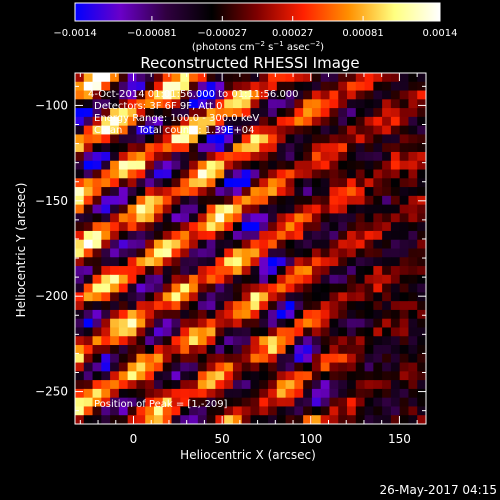  I want to click on annotation-time-range: 4-Oct-2014 01:01:56.000 to 01:11:56.000, so click(193, 94).